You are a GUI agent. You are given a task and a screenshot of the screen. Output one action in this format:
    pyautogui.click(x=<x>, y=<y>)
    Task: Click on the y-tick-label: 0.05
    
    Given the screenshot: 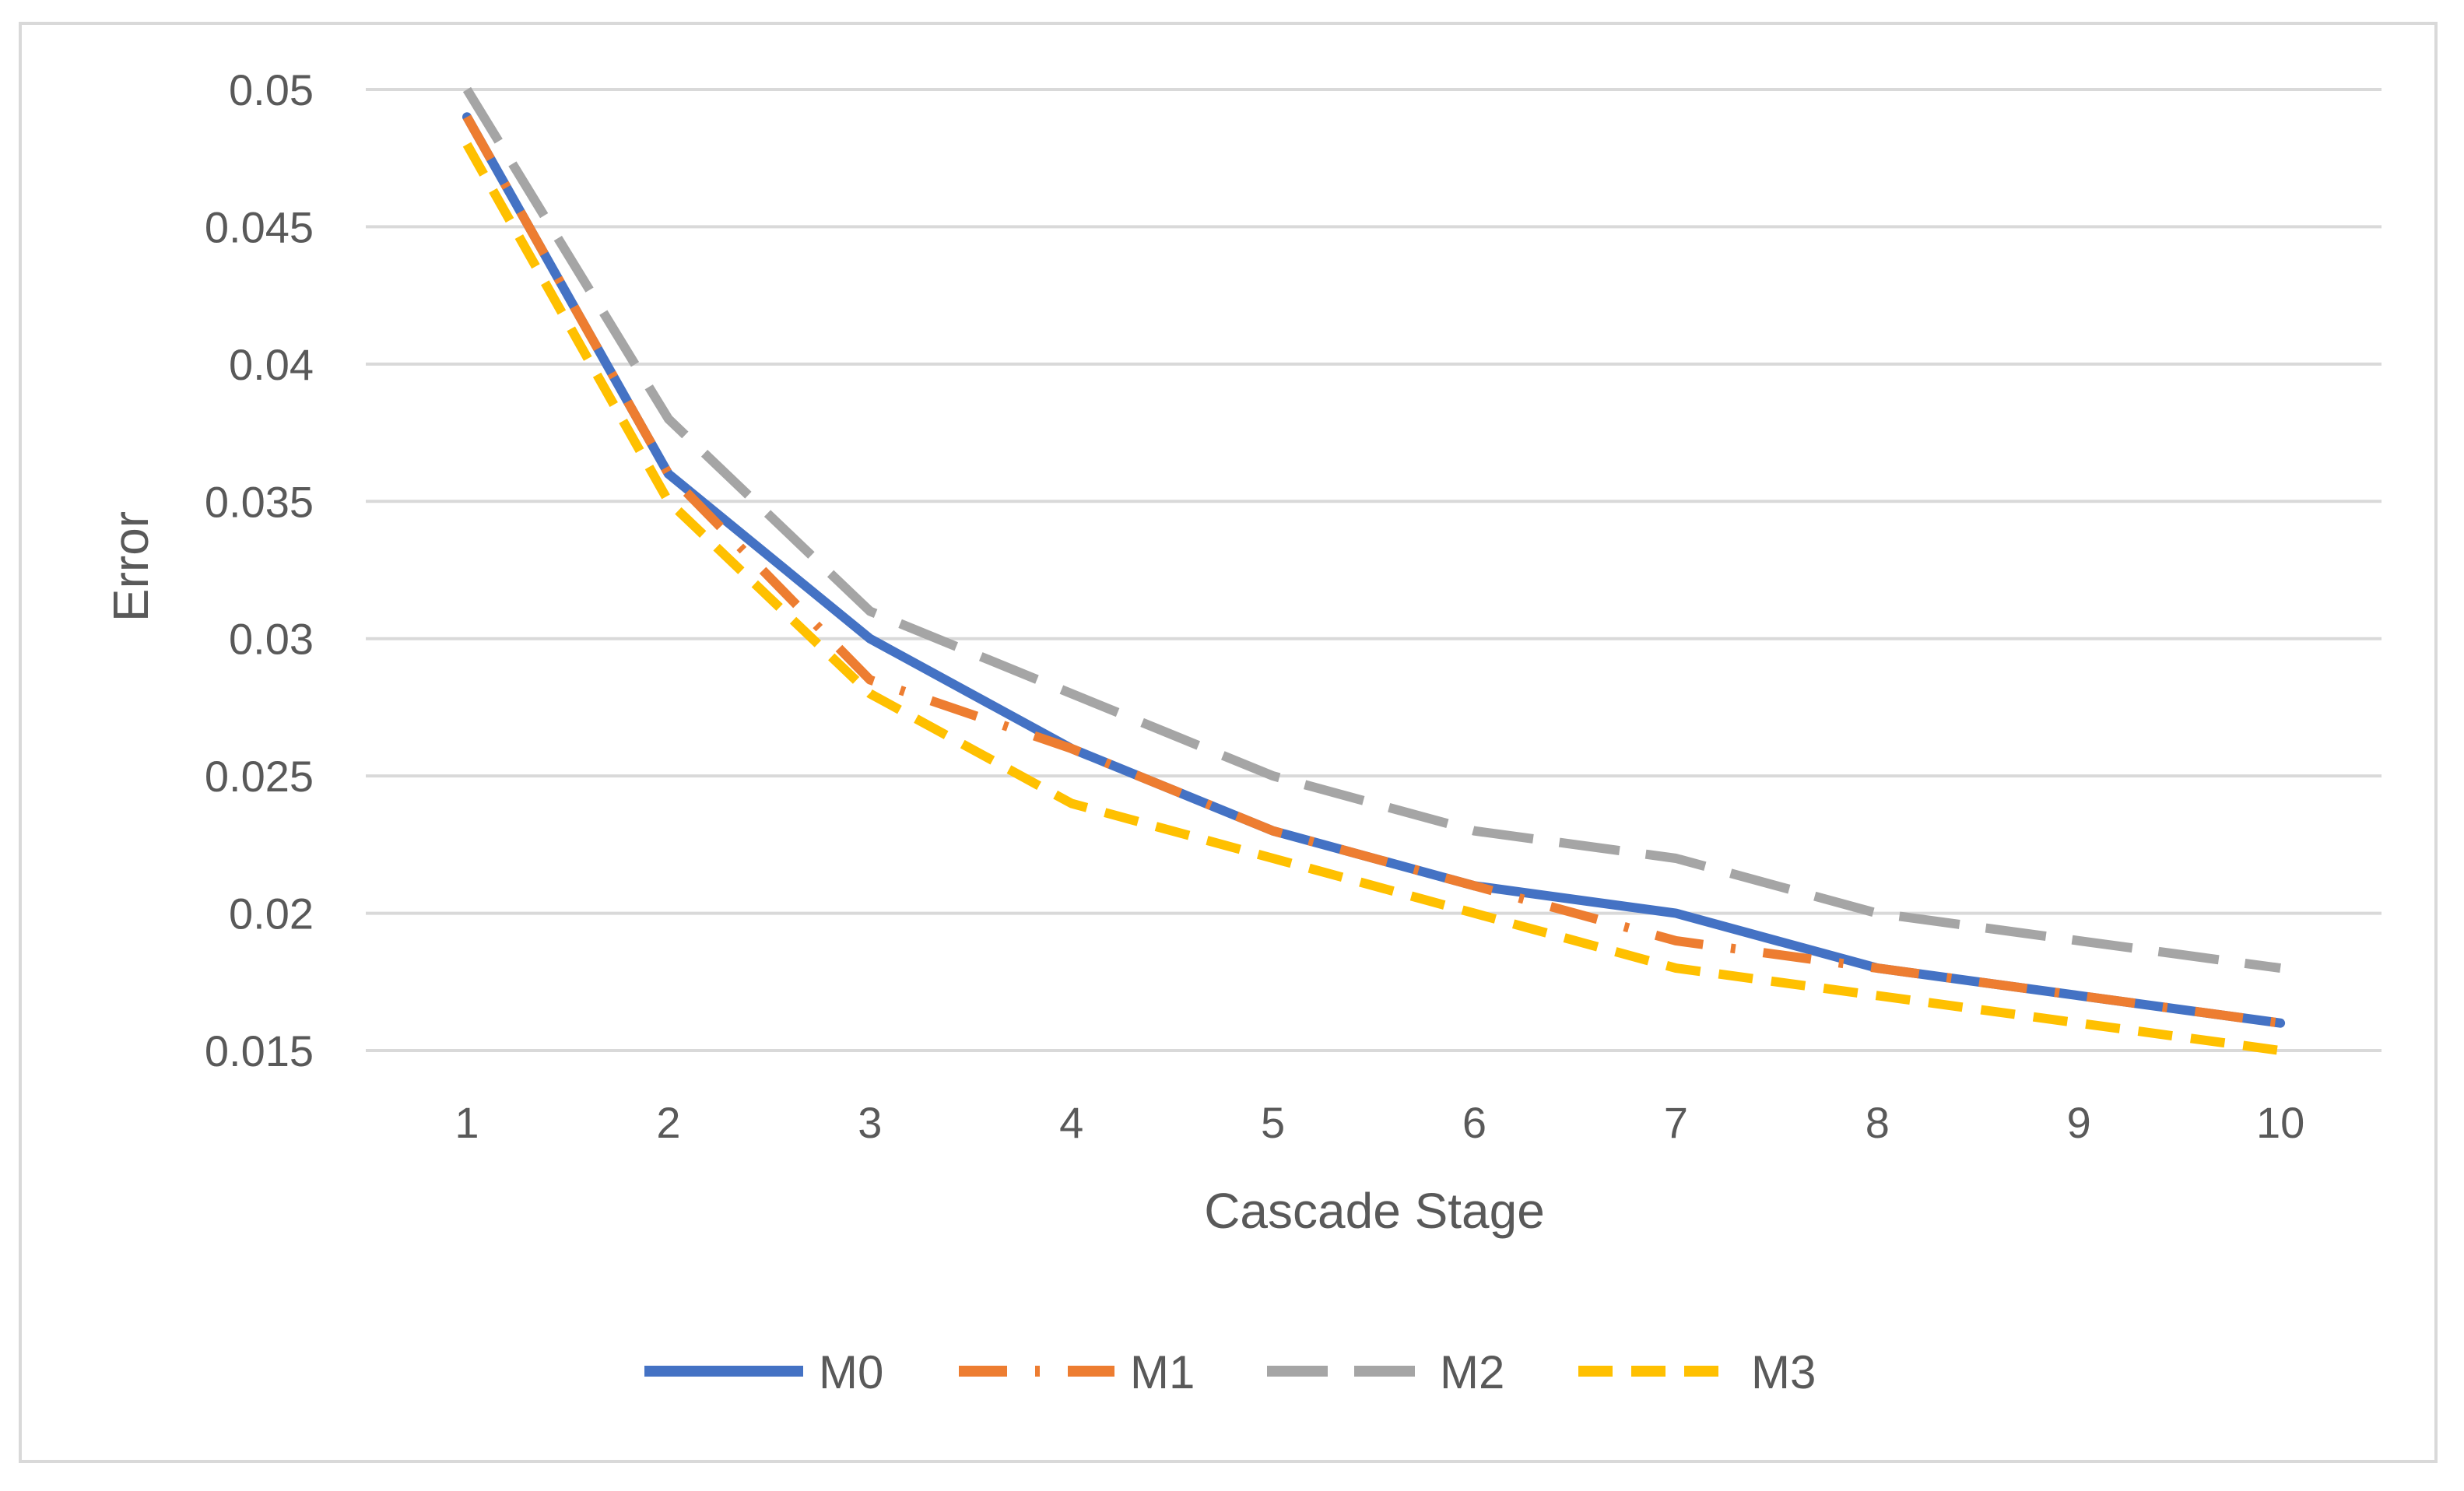 What is the action you would take?
    pyautogui.click(x=271, y=89)
    